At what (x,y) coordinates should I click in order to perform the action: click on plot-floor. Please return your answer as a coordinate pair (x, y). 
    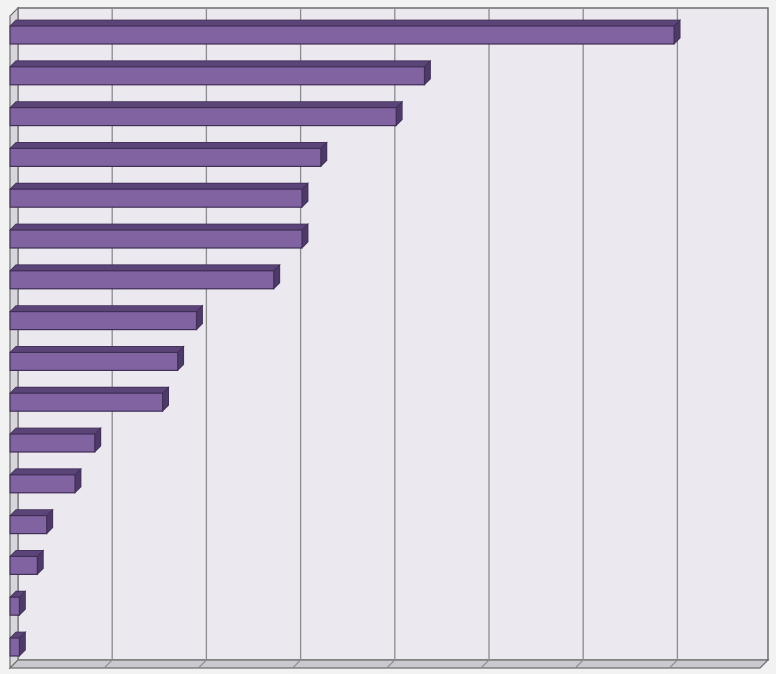
    Looking at the image, I should click on (389, 664).